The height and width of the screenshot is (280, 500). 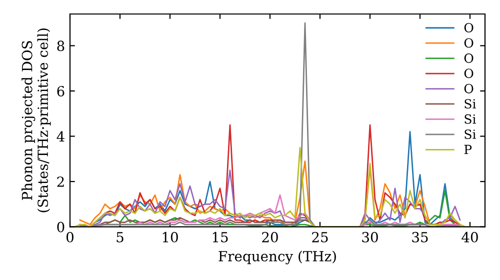 I want to click on x-axis-title: Frequency (THz), so click(x=277, y=257).